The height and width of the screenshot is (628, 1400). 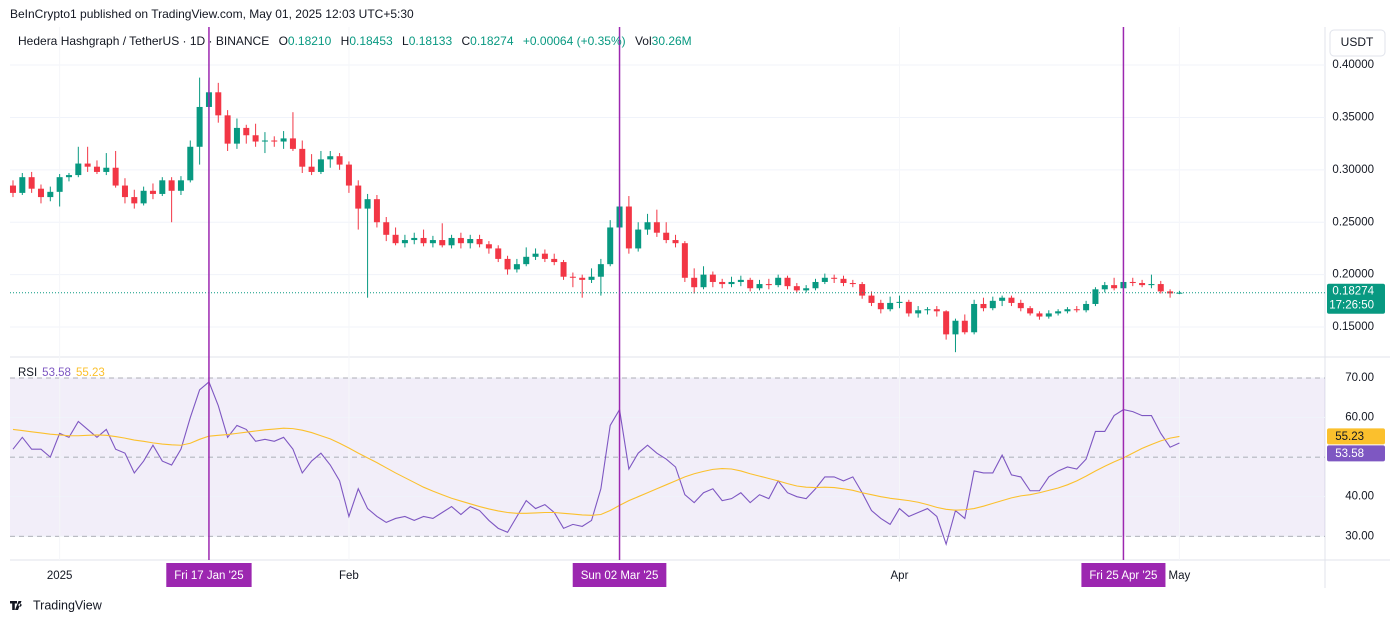 I want to click on y-tick-label: 40.00, so click(x=1359, y=497).